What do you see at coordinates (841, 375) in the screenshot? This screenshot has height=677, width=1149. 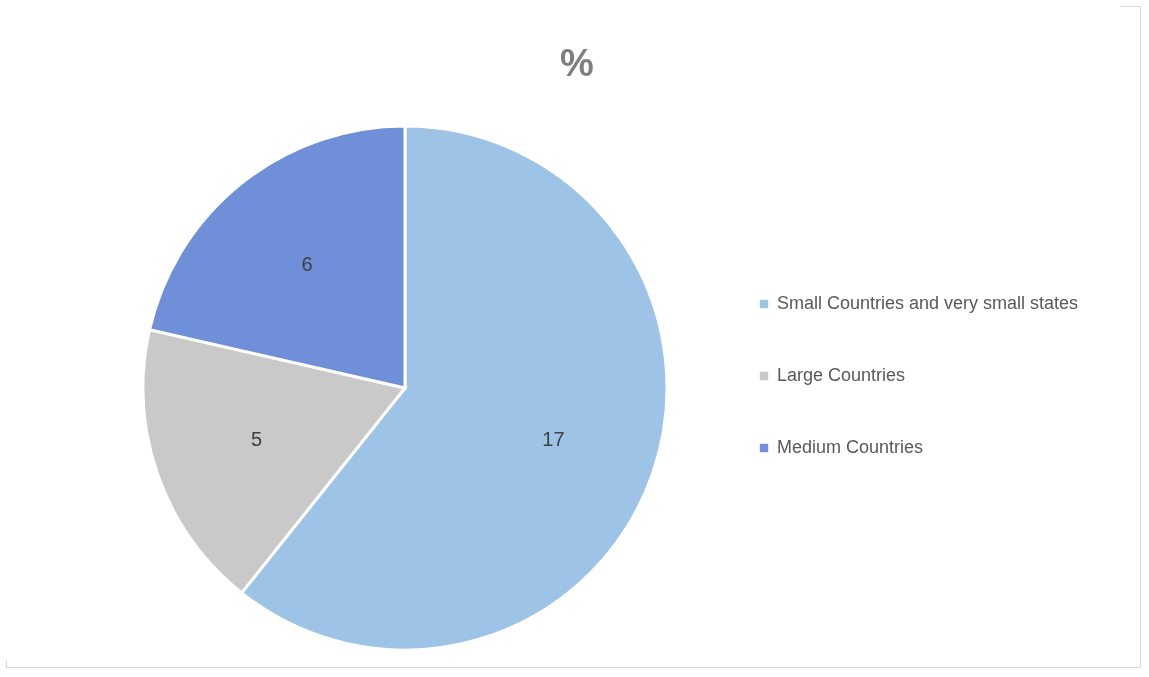 I see `legend-label: Large Countries` at bounding box center [841, 375].